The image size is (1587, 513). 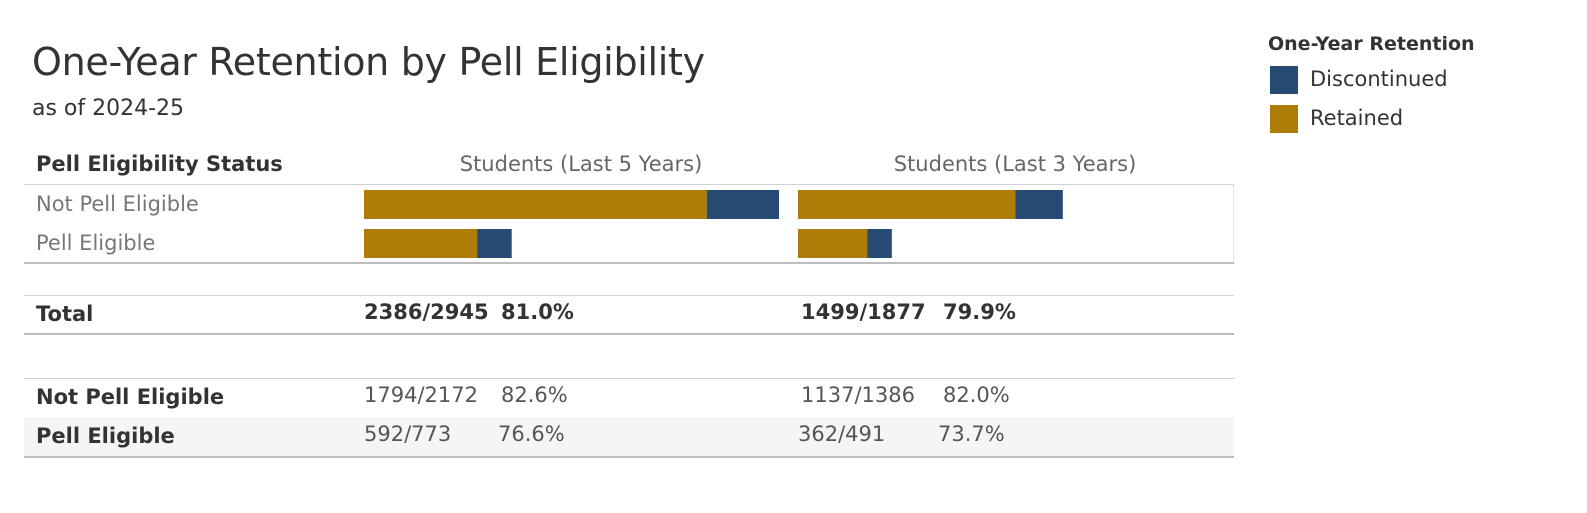 What do you see at coordinates (629, 295) in the screenshot?
I see `total-top-rule` at bounding box center [629, 295].